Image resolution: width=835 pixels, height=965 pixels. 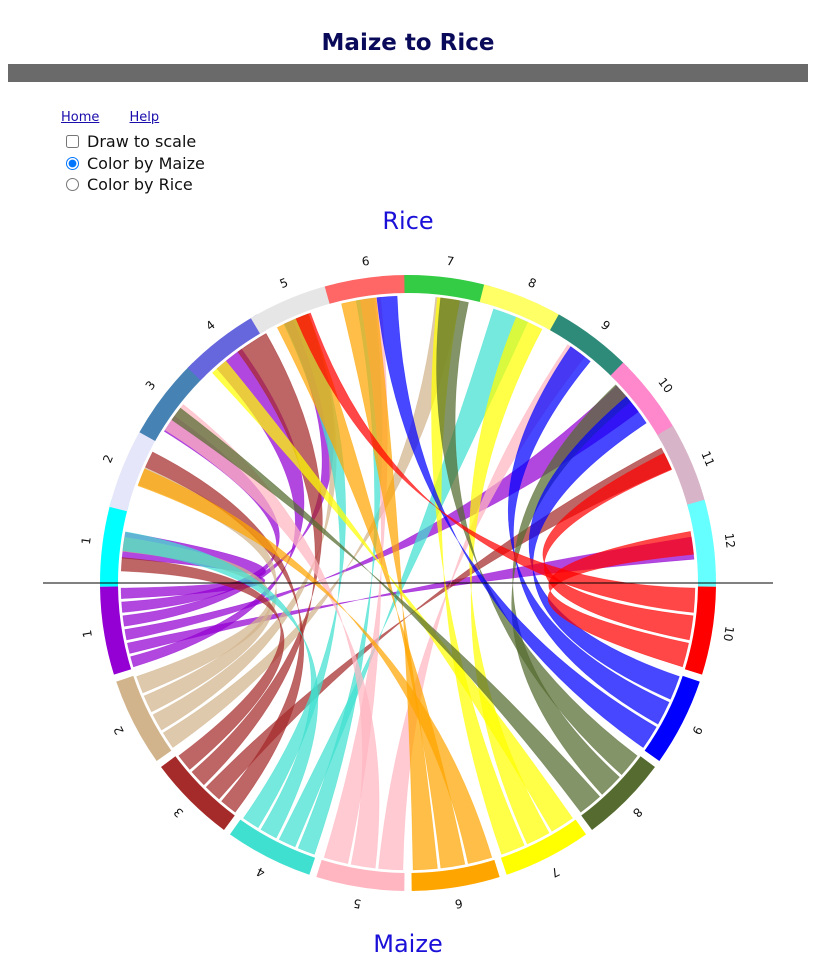 I want to click on draw-to-scale-label: Draw to scale, so click(x=142, y=141).